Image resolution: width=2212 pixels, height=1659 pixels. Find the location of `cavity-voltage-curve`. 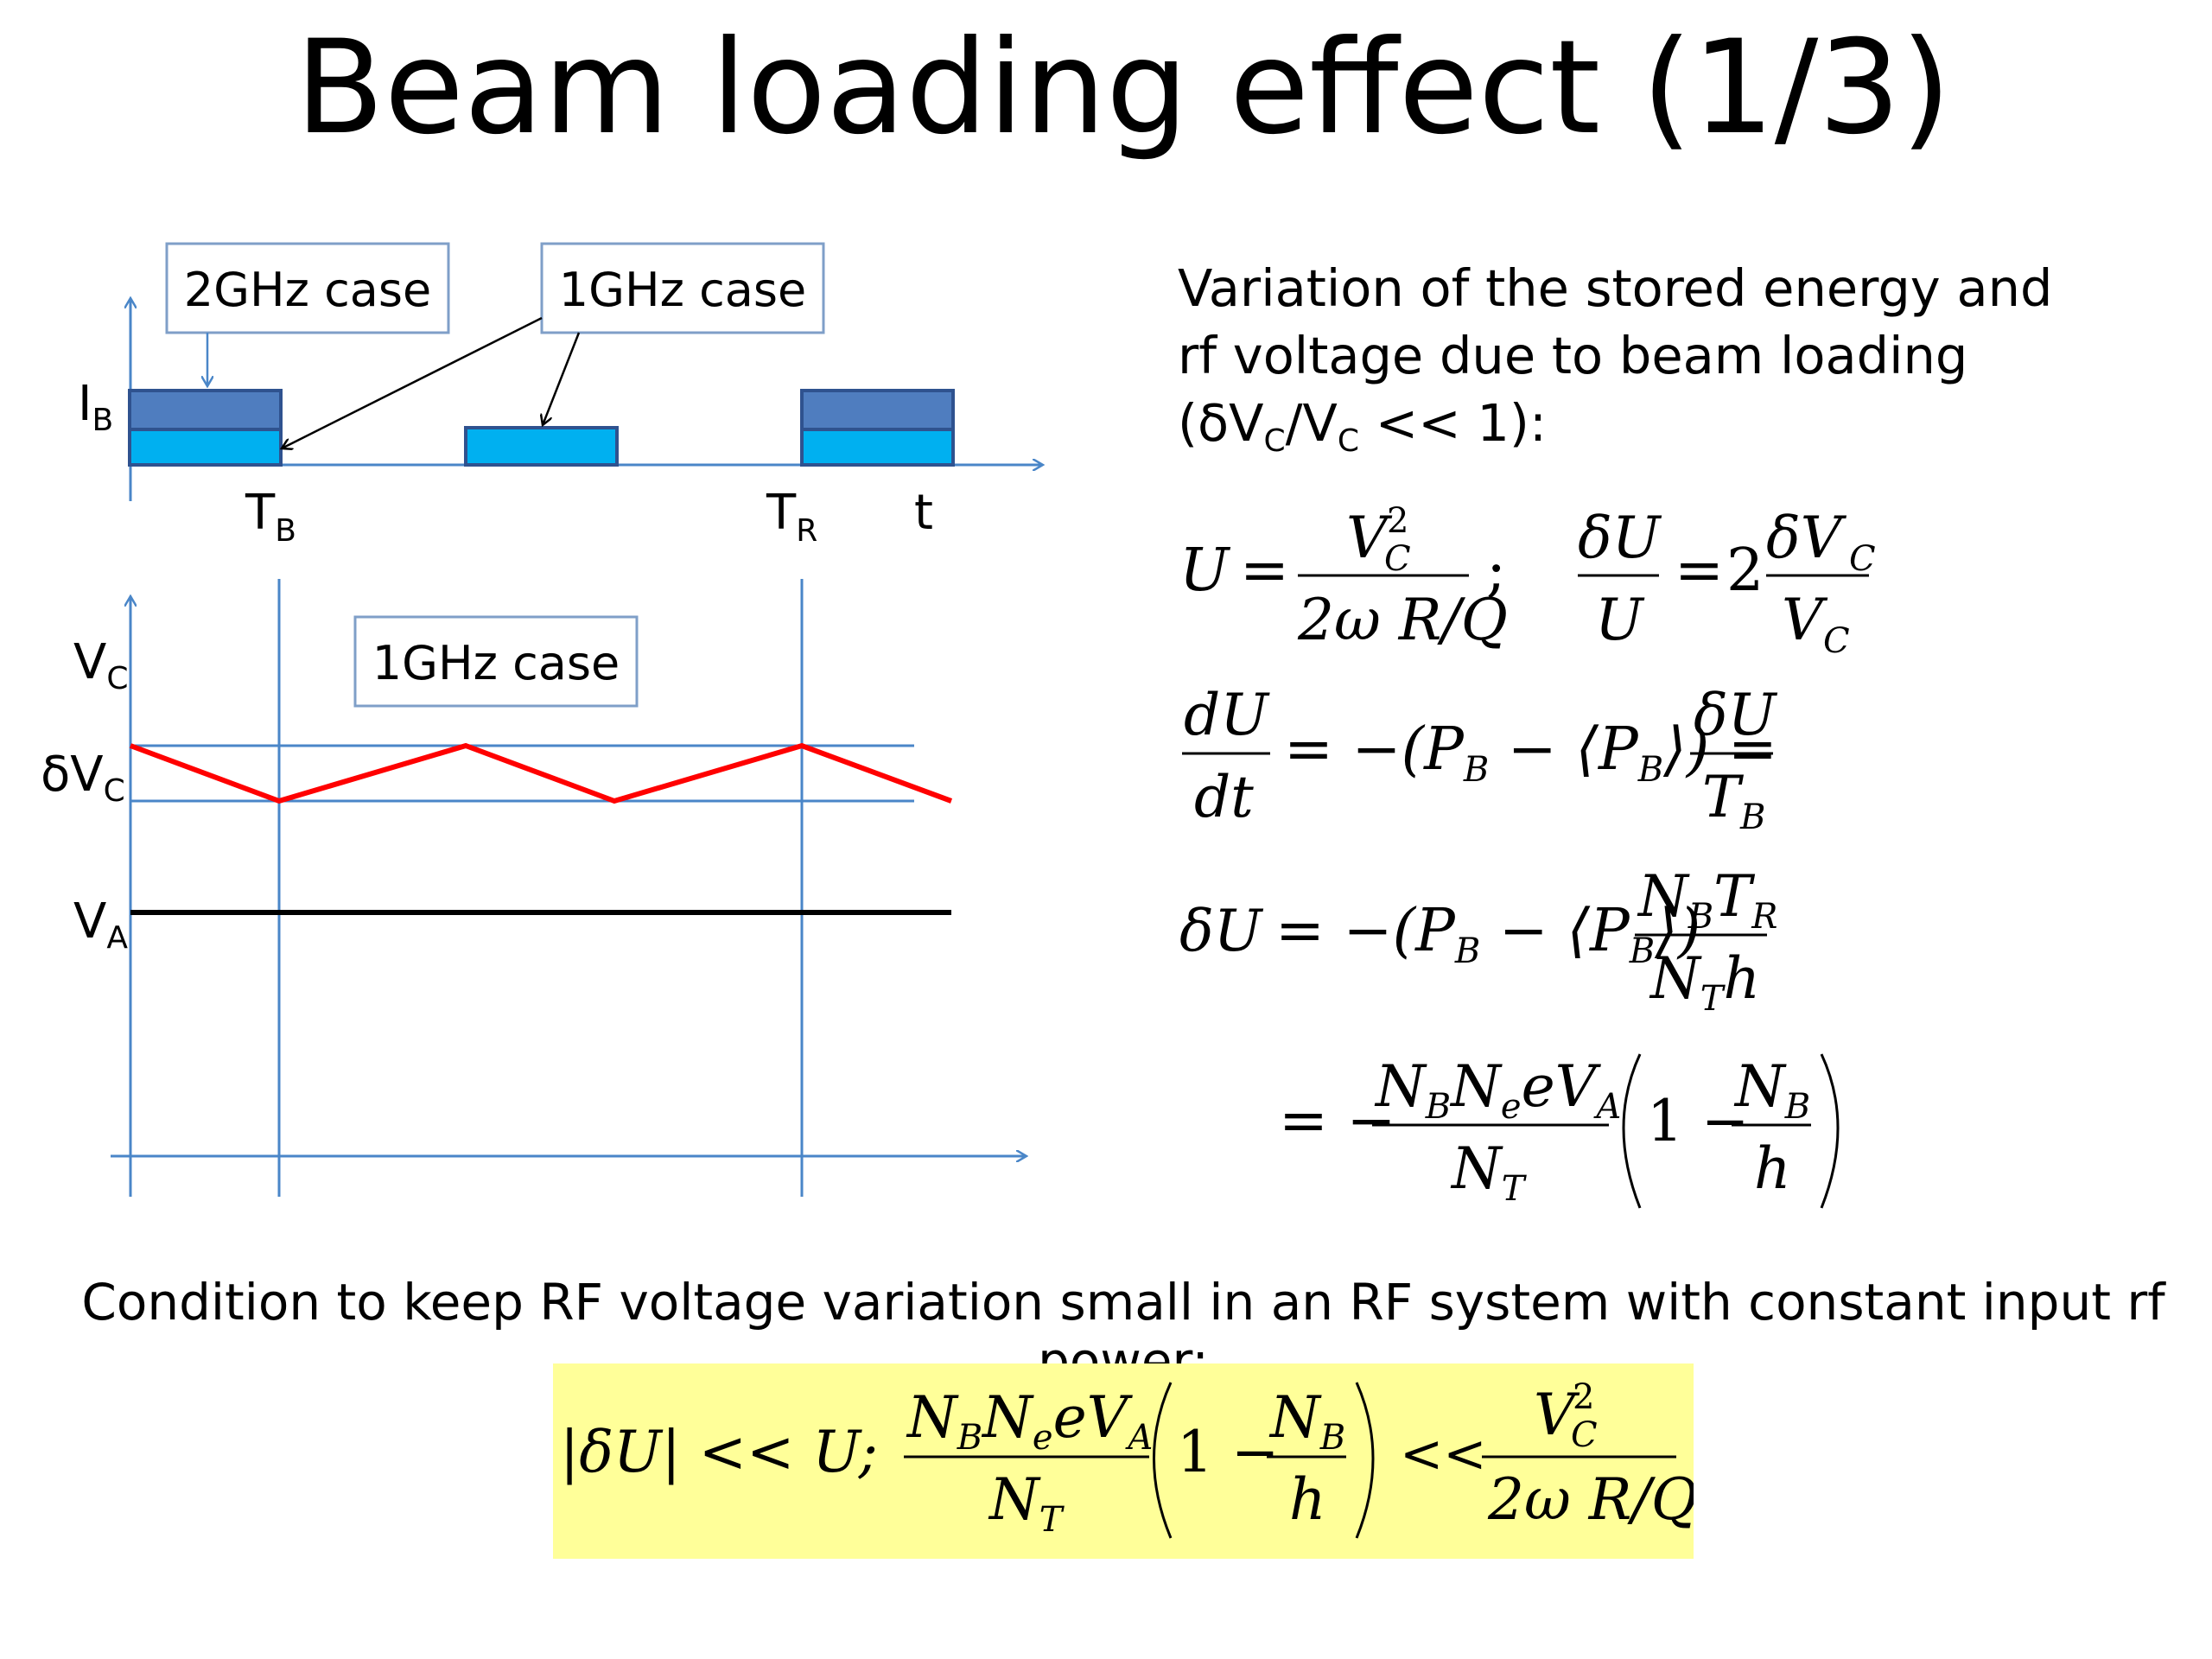

cavity-voltage-curve is located at coordinates (541, 773).